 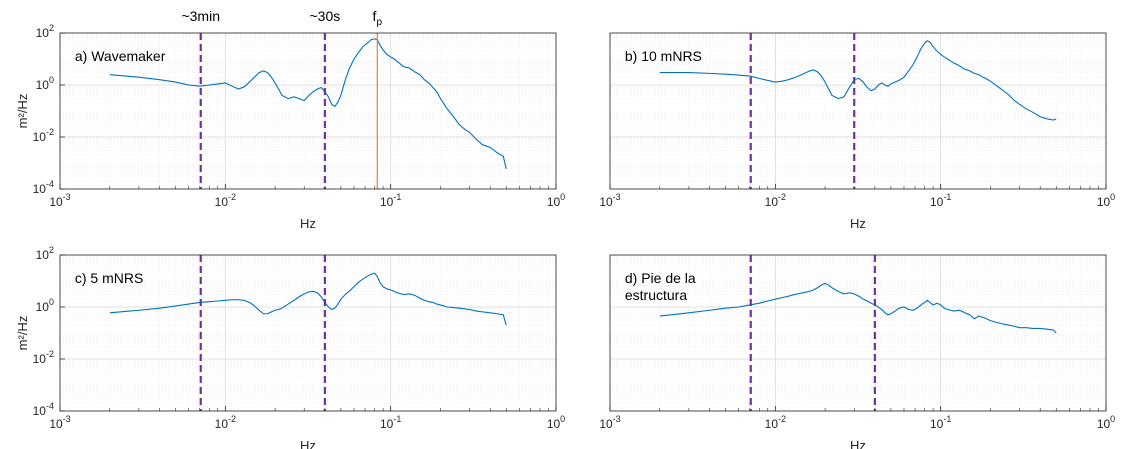 I want to click on panel-label: d) Pie de la, so click(x=660, y=278).